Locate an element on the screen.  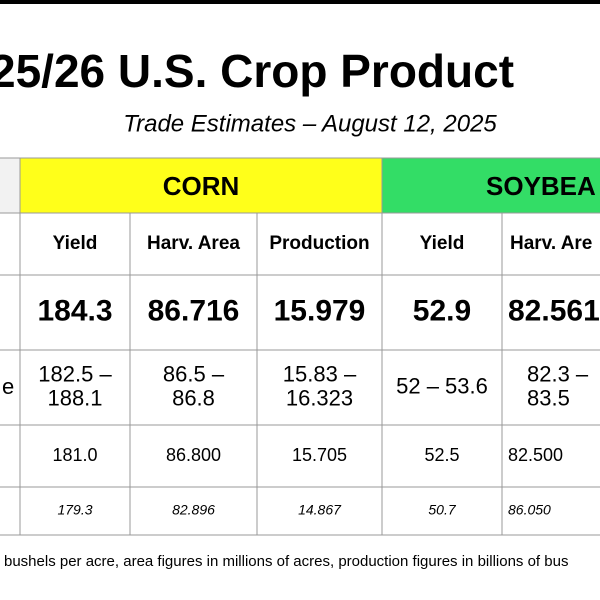
cell: 86.5 – is located at coordinates (194, 373).